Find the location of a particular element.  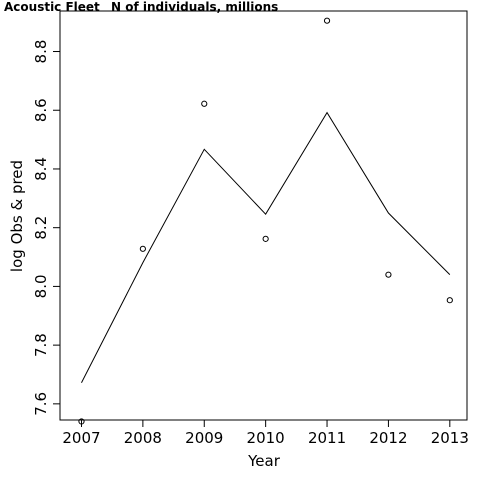

y-axis: 7.6 7.8 8.0 8.2 8.4 8.6 8.8 is located at coordinates (46, 228).